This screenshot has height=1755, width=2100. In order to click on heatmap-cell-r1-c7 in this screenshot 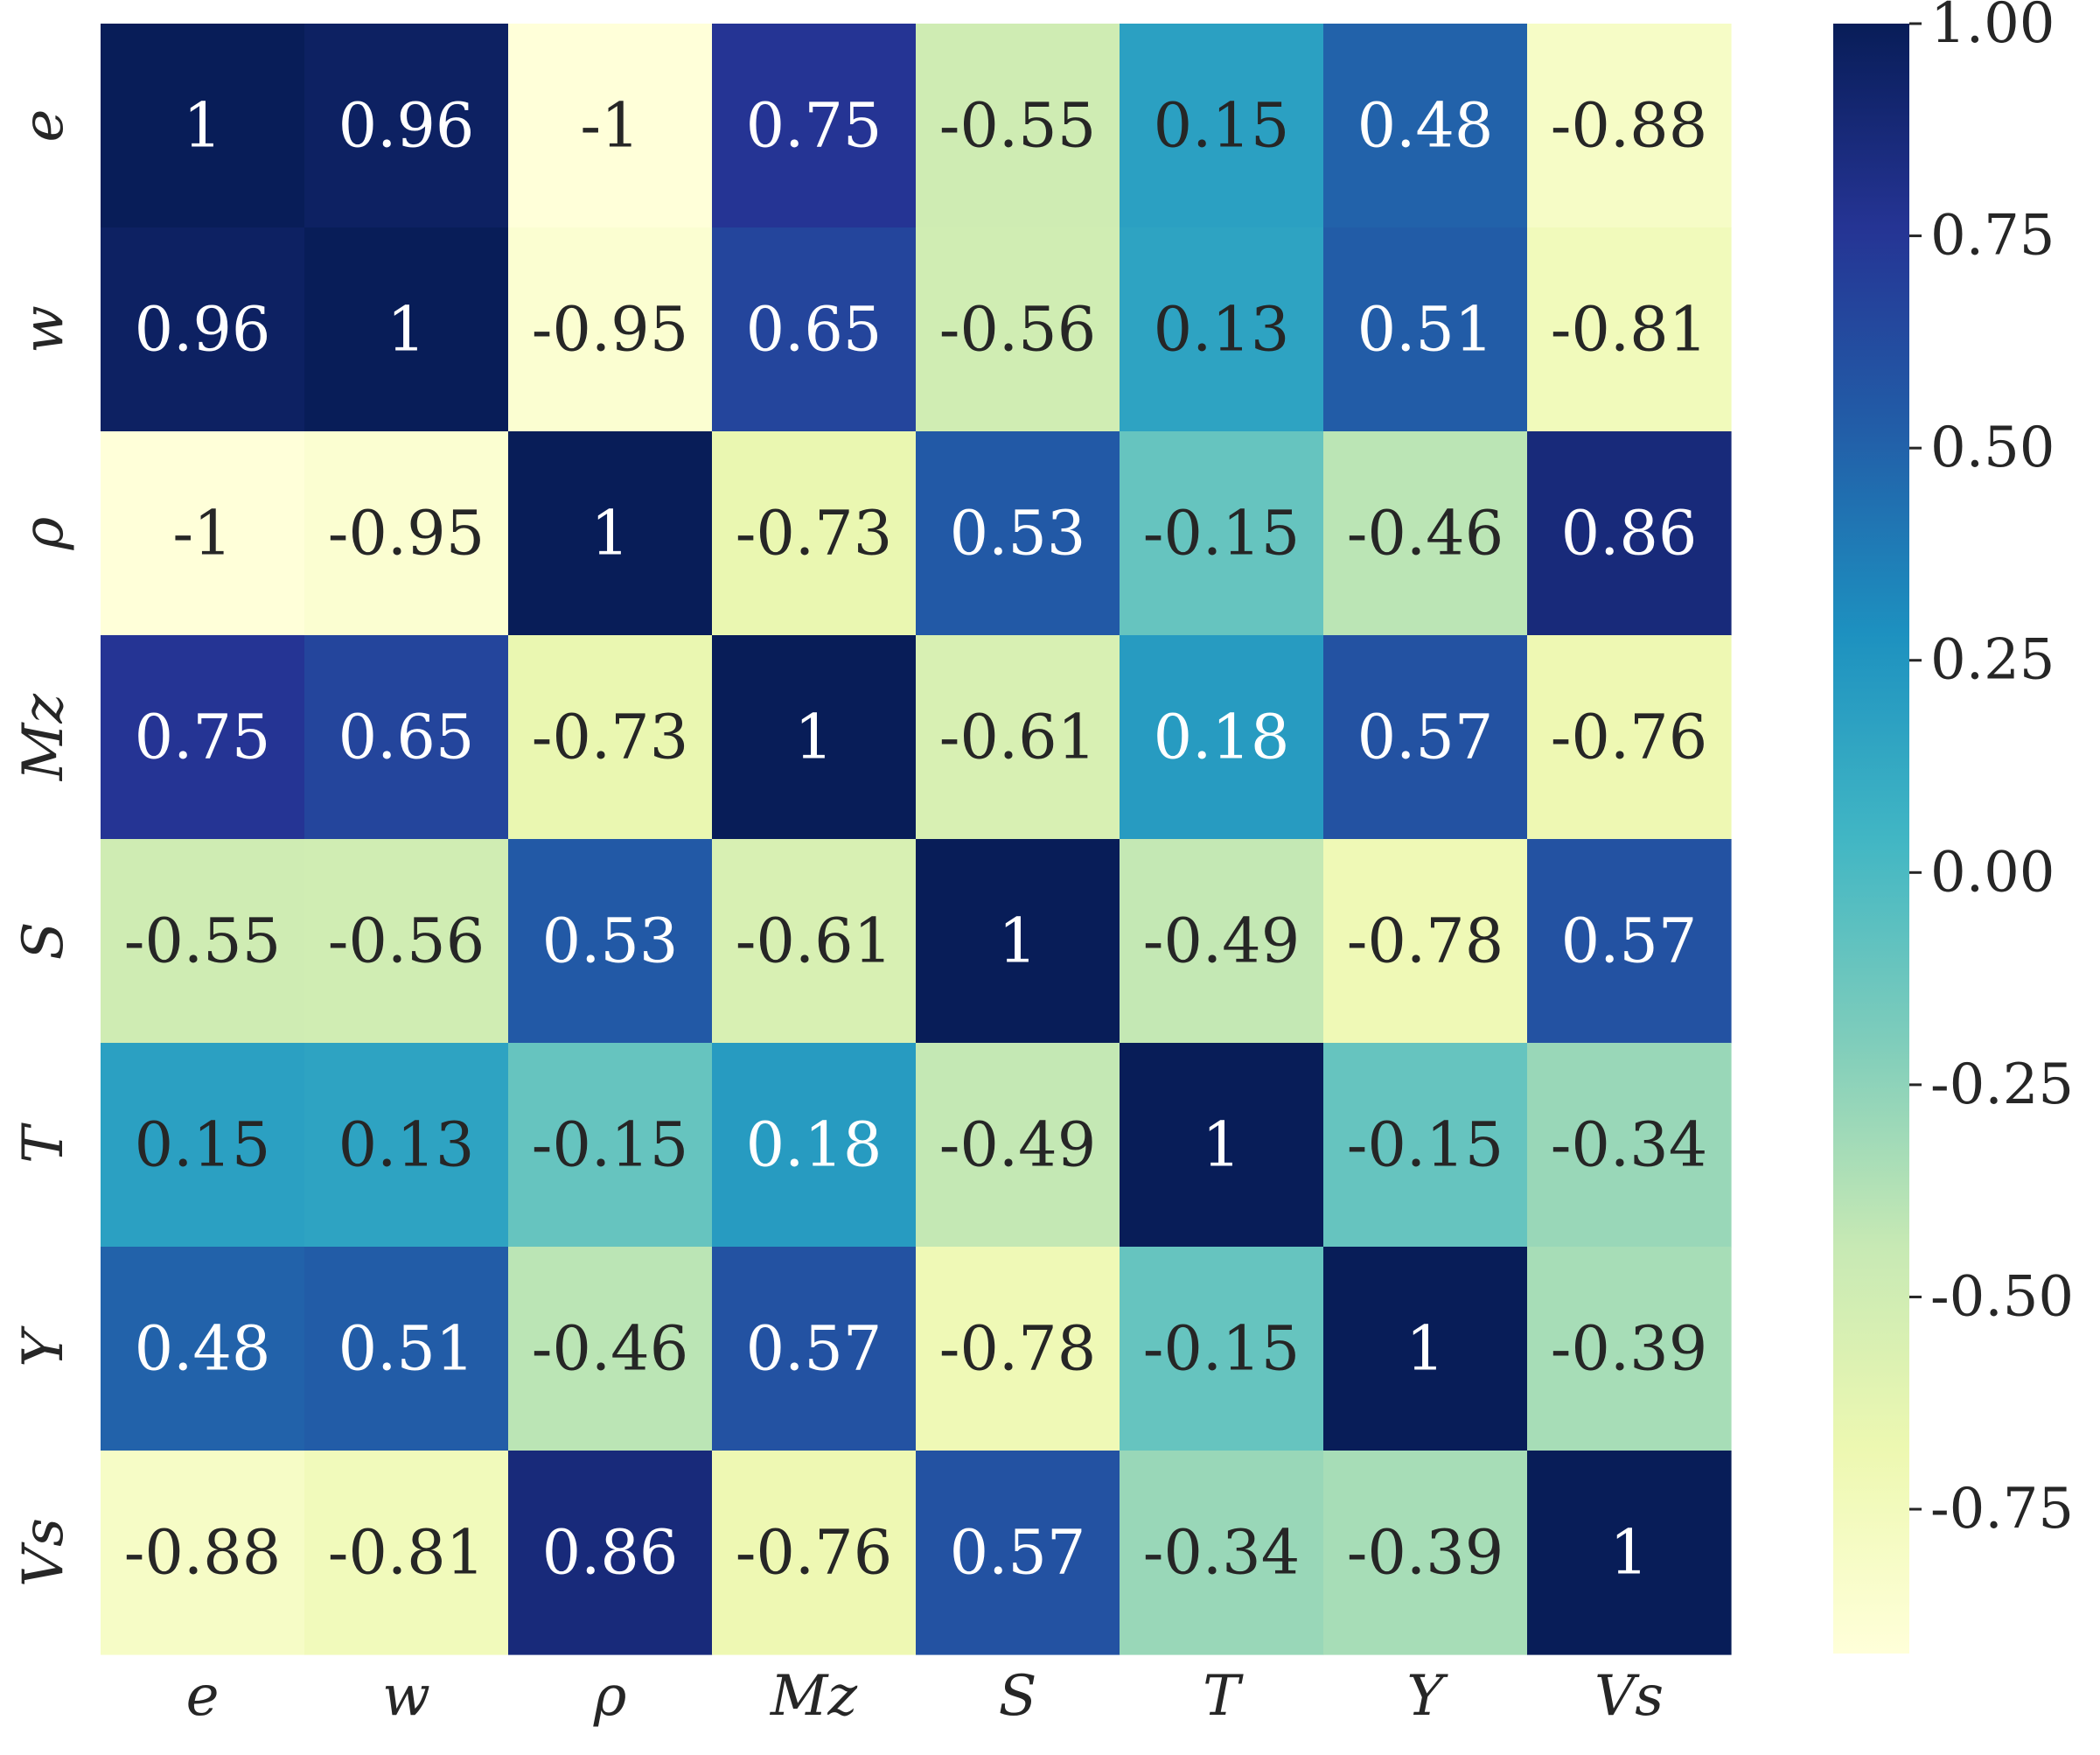, I will do `click(1629, 329)`.